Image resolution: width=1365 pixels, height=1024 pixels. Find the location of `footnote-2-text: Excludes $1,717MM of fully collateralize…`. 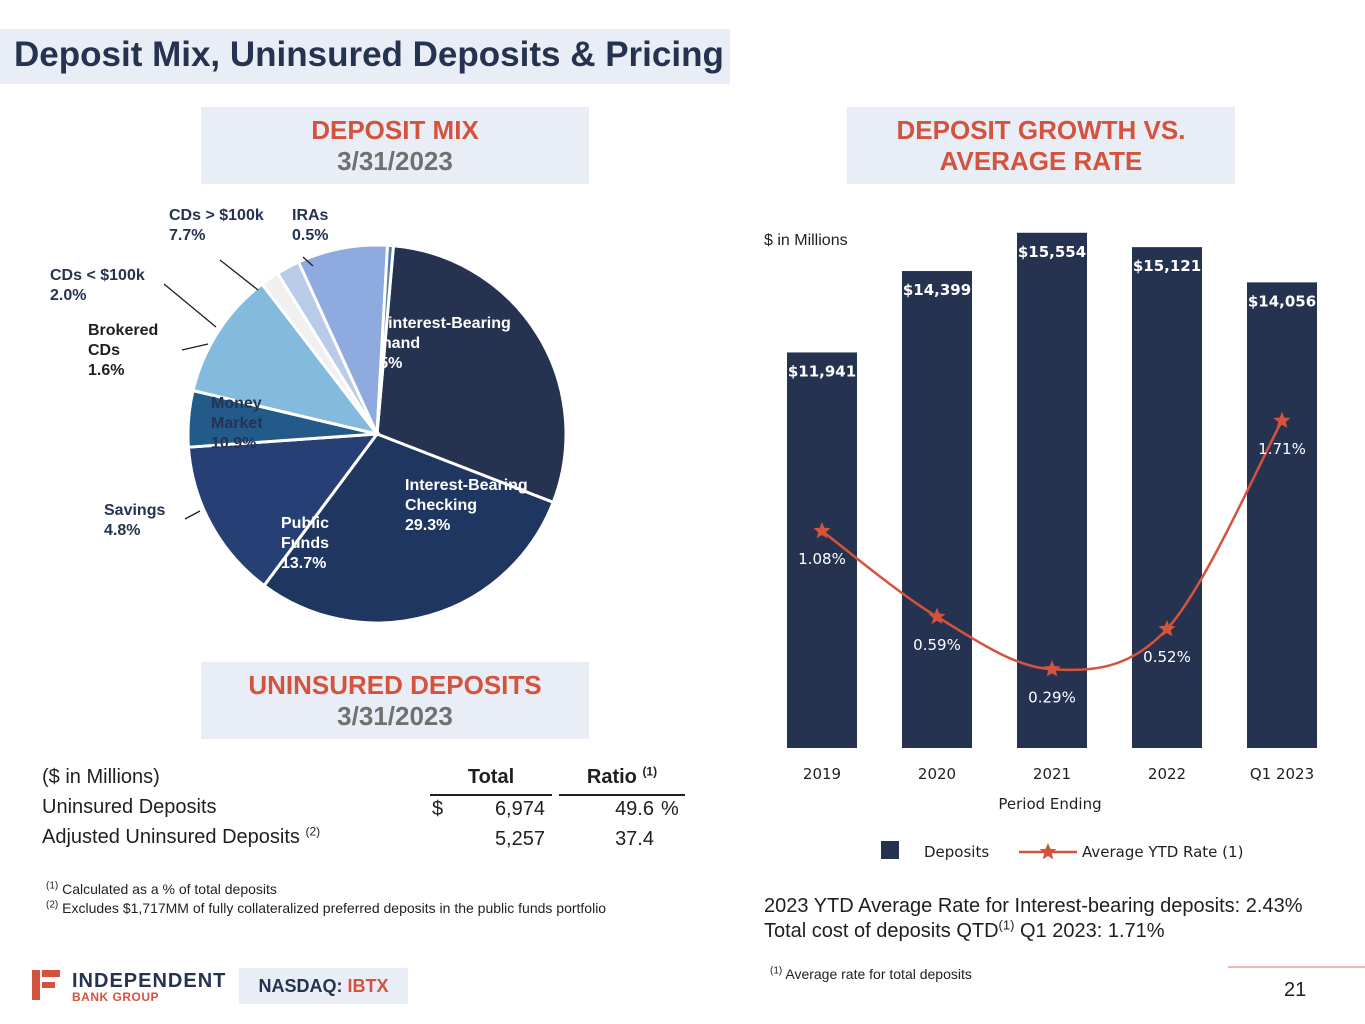

footnote-2-text: Excludes $1,717MM of fully collateralize… is located at coordinates (334, 908).